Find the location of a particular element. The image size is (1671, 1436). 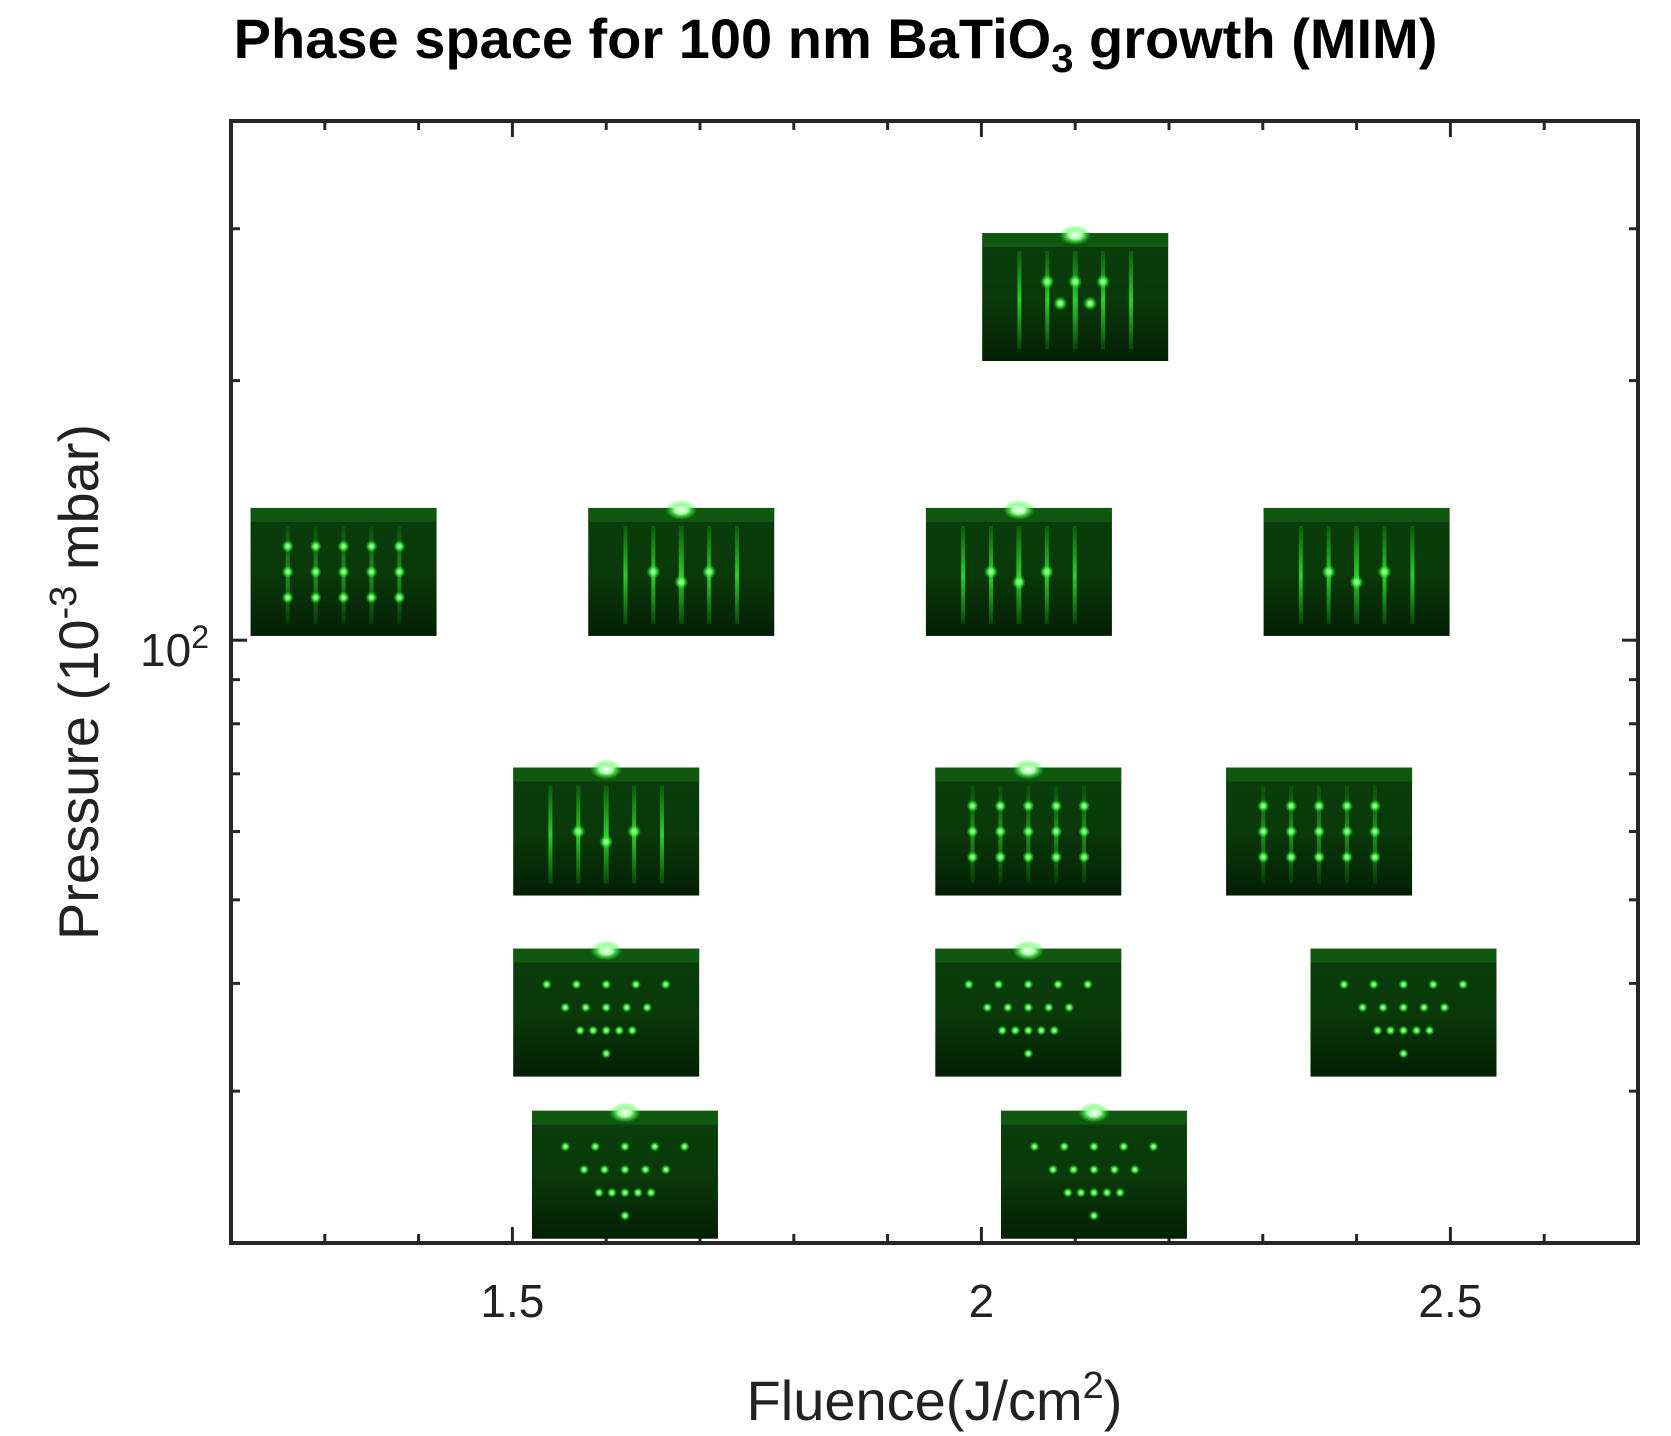

xlabel-main: Fluence(J/cm is located at coordinates (915, 1400).